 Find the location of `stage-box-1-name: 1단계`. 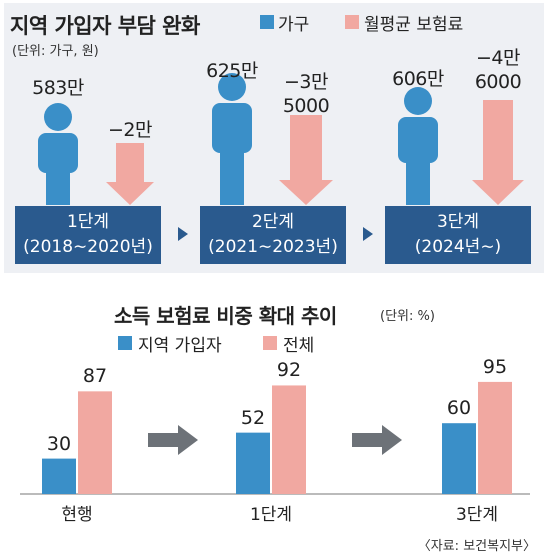

stage-box-1-name: 1단계 is located at coordinates (88, 222).